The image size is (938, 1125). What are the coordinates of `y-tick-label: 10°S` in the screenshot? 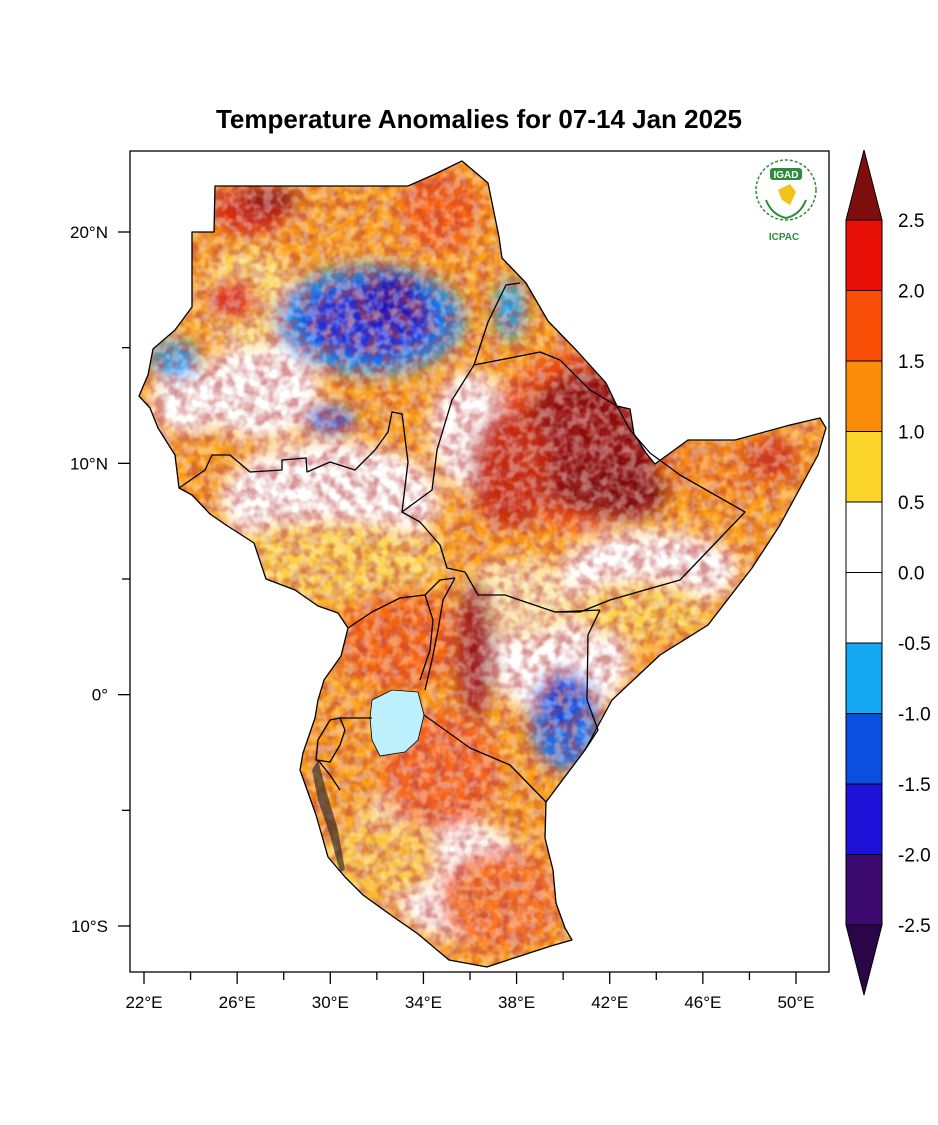 It's located at (89, 926).